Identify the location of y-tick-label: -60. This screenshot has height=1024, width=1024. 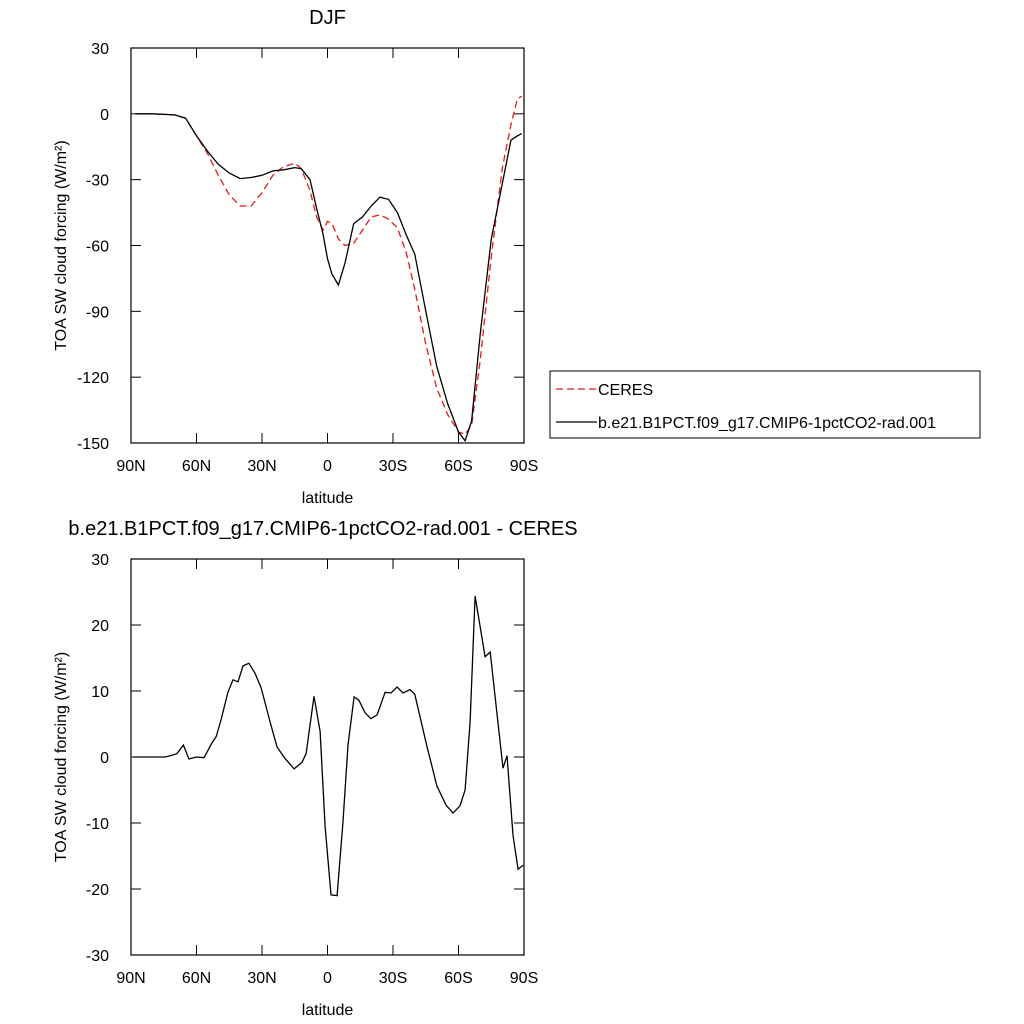
(97, 247).